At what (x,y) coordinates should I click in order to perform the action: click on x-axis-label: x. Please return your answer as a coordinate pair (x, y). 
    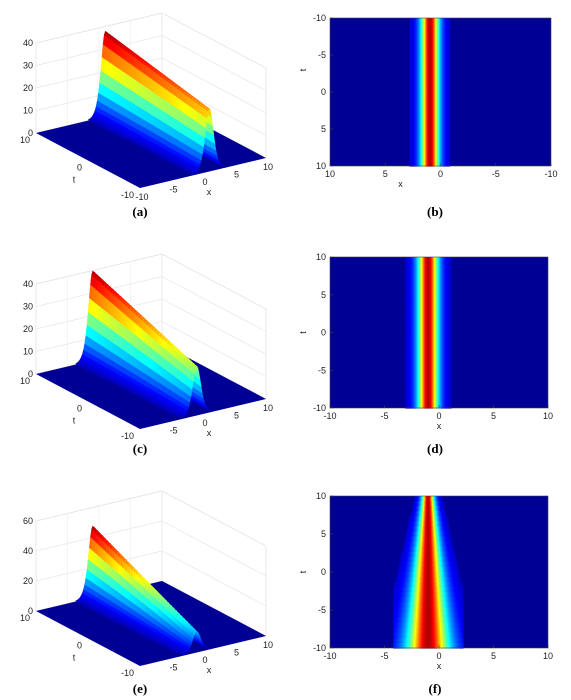
    Looking at the image, I should click on (400, 184).